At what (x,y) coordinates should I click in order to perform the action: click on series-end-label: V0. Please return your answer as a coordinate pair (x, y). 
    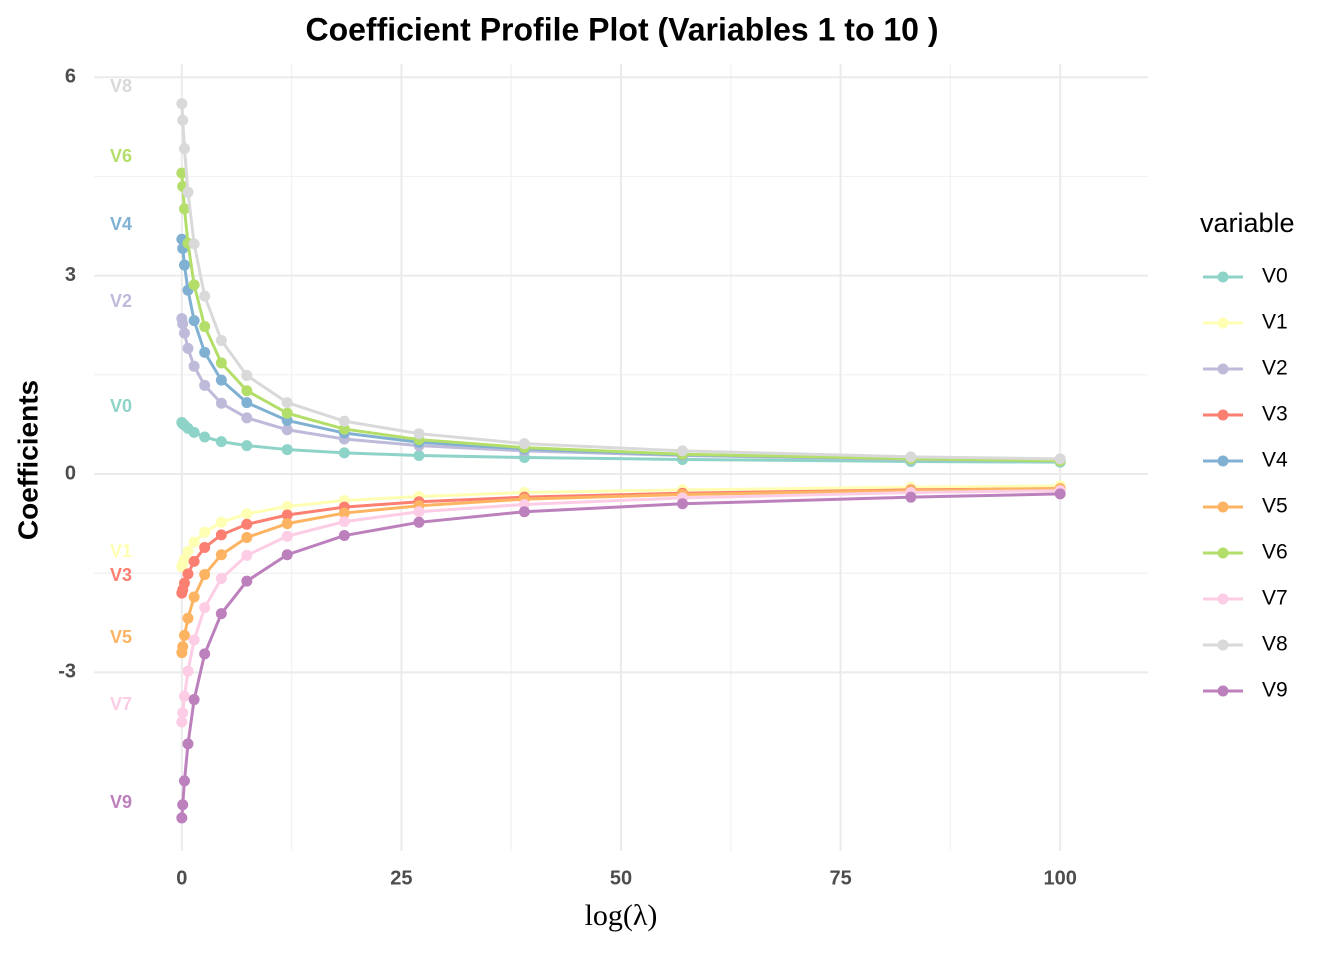
    Looking at the image, I should click on (121, 406).